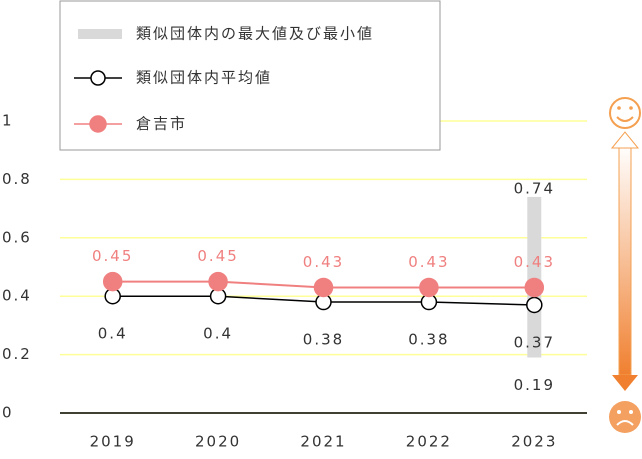 The height and width of the screenshot is (459, 642). Describe the element at coordinates (625, 261) in the screenshot. I see `direction-arrow` at that location.